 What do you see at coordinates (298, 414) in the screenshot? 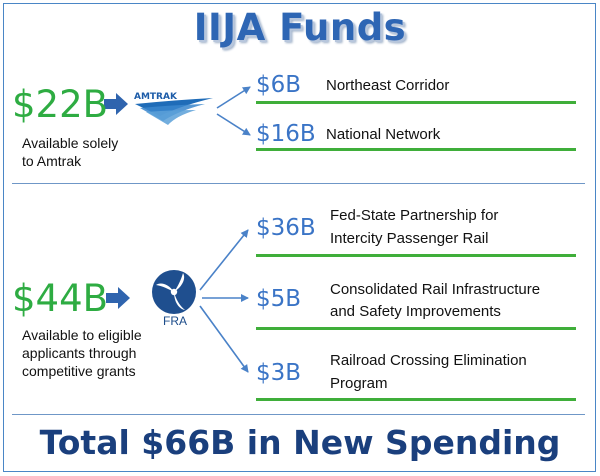
I see `footer-divider` at bounding box center [298, 414].